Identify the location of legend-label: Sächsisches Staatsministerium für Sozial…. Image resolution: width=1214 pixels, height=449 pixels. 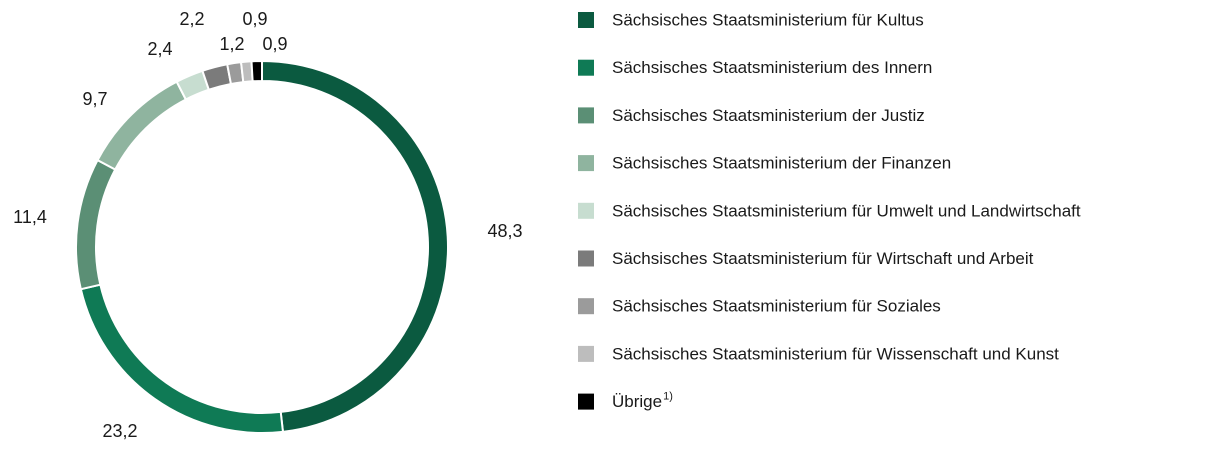
(776, 306).